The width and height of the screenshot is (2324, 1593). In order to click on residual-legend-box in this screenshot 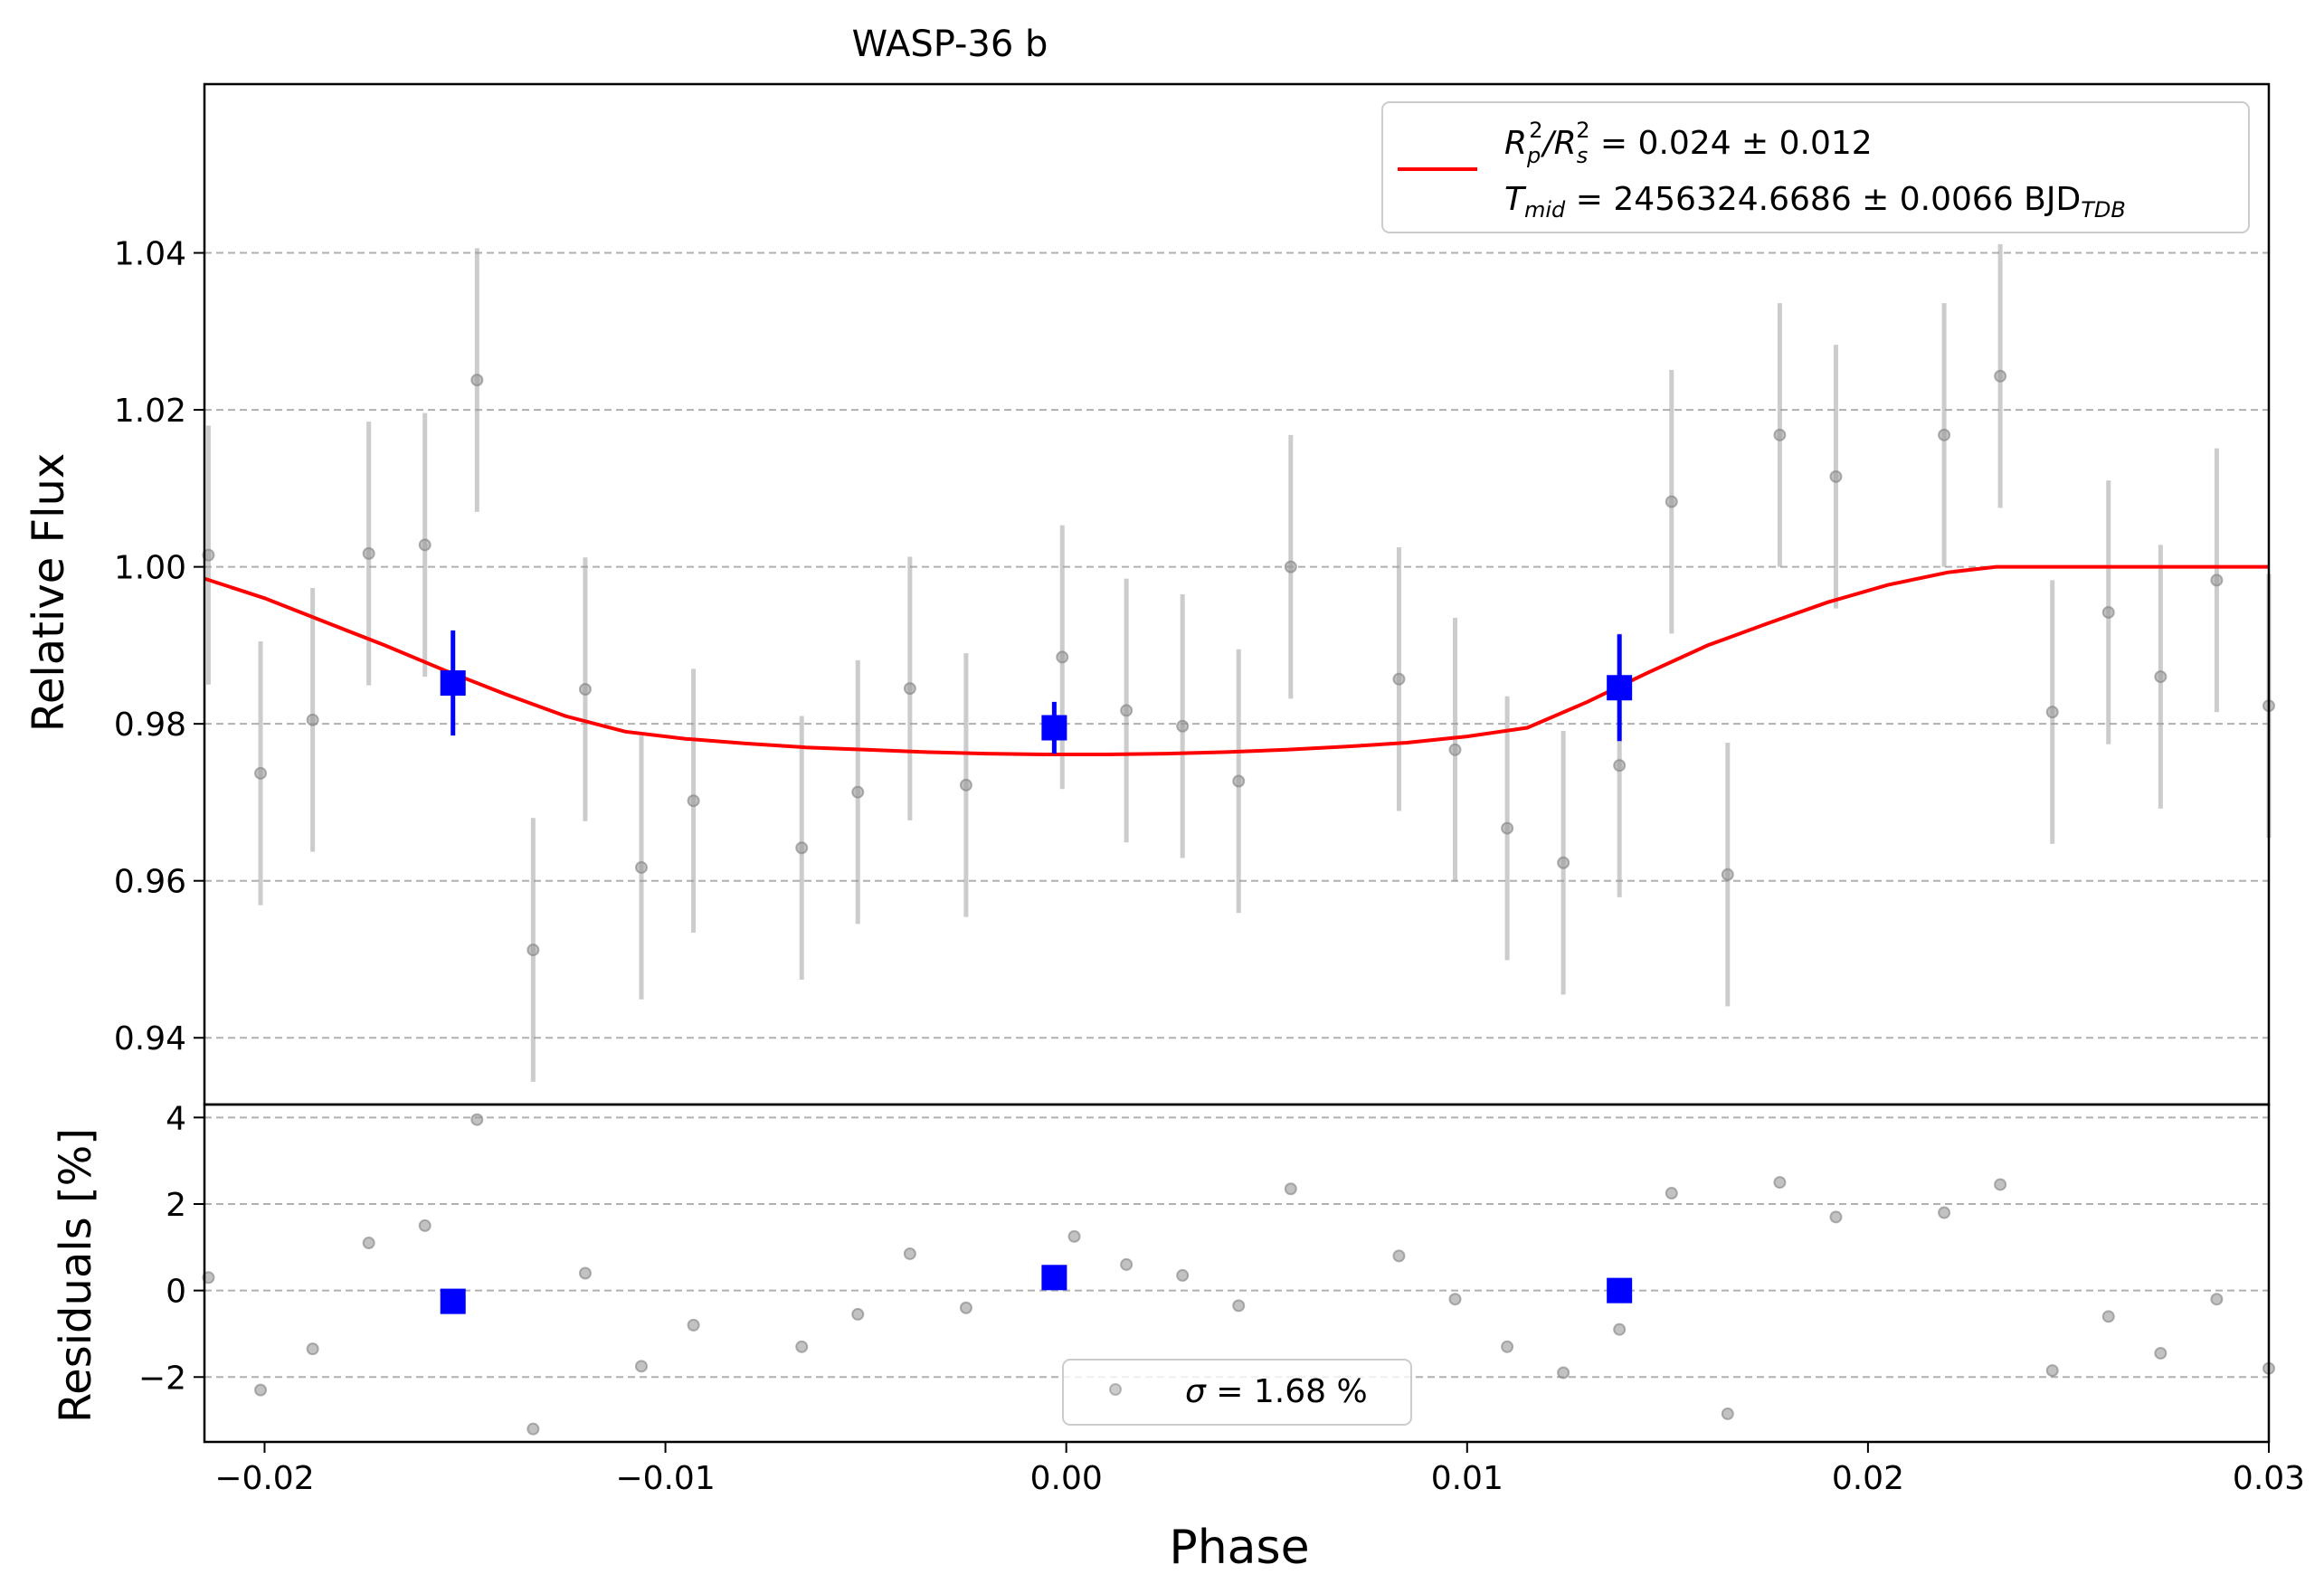, I will do `click(1237, 1393)`.